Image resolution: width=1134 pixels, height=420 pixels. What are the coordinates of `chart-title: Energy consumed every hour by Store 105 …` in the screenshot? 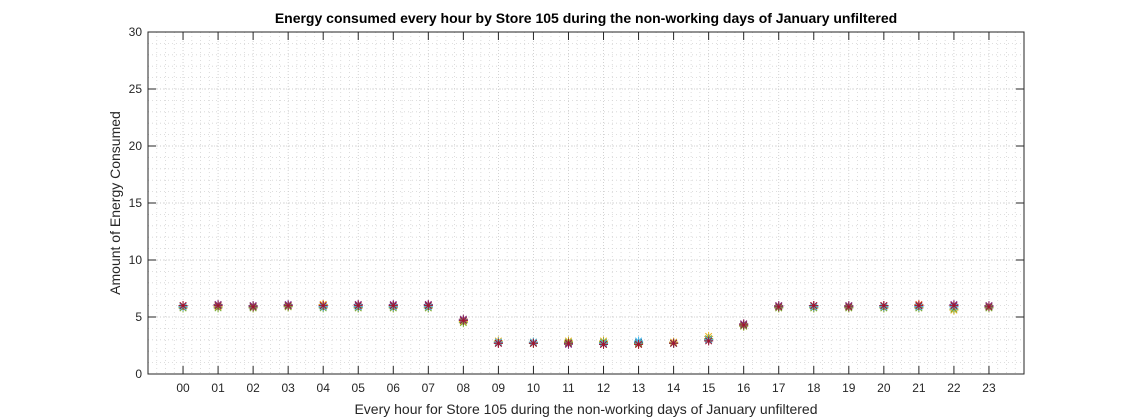 It's located at (586, 18).